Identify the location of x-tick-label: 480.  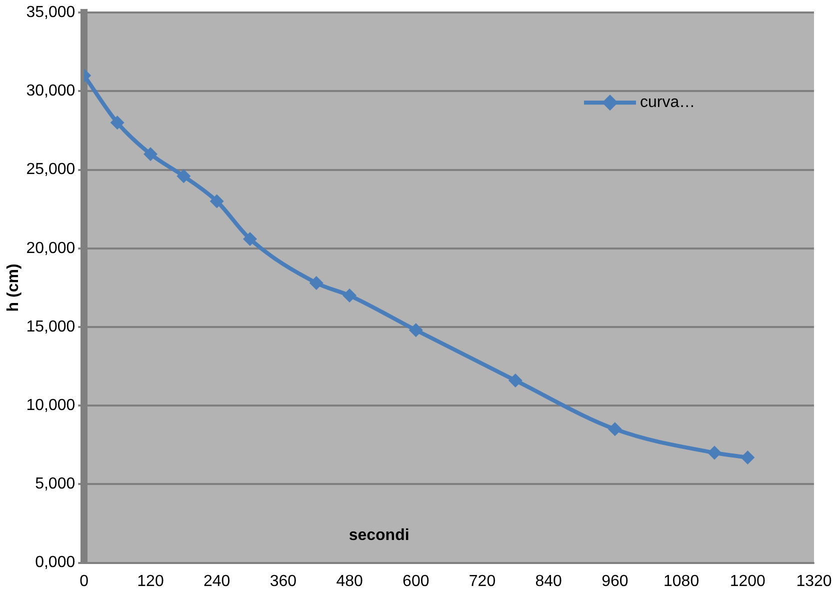
(349, 581).